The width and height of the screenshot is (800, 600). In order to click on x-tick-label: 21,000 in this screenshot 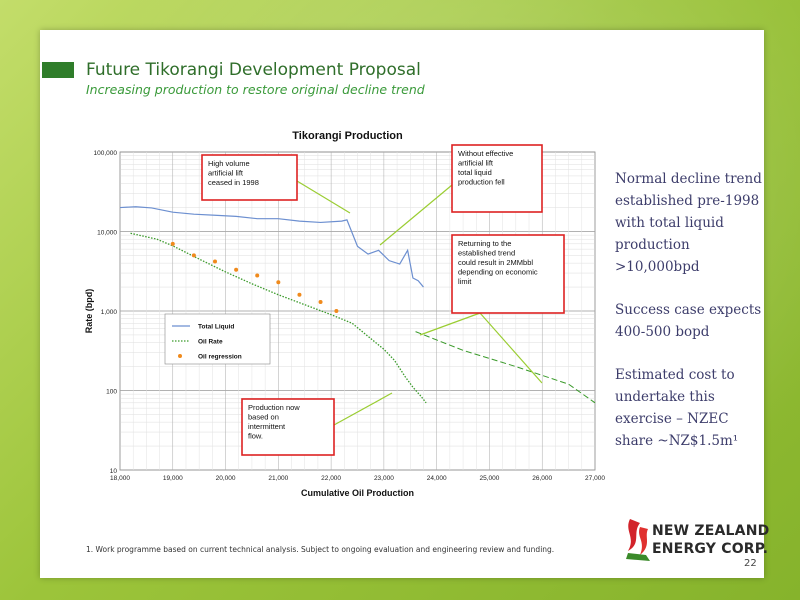, I will do `click(278, 478)`.